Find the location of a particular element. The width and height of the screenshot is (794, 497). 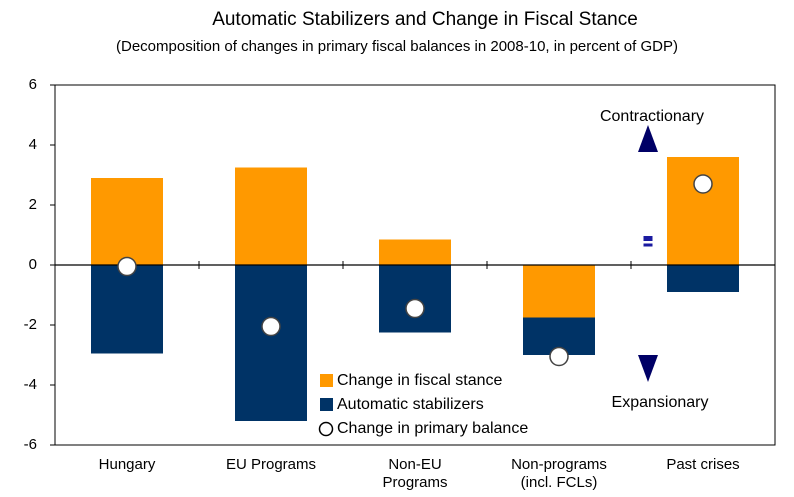

x-tick-label: Past crises is located at coordinates (703, 464).